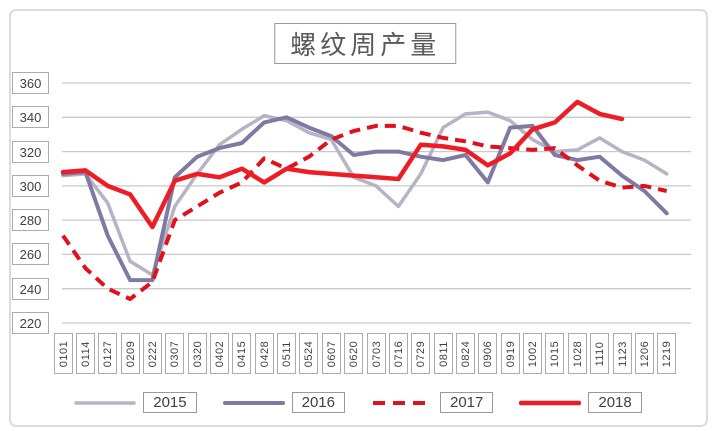  I want to click on legend-label: 2015, so click(170, 402).